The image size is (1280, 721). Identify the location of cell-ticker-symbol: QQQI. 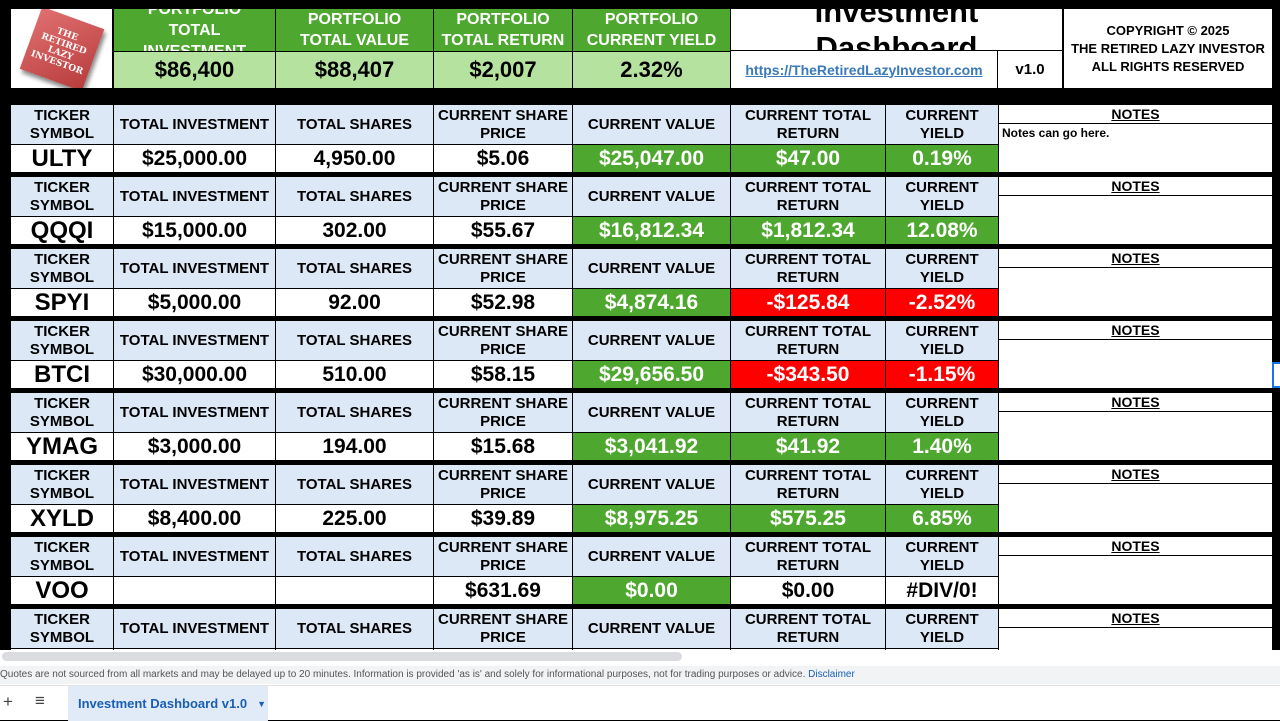
(62, 230).